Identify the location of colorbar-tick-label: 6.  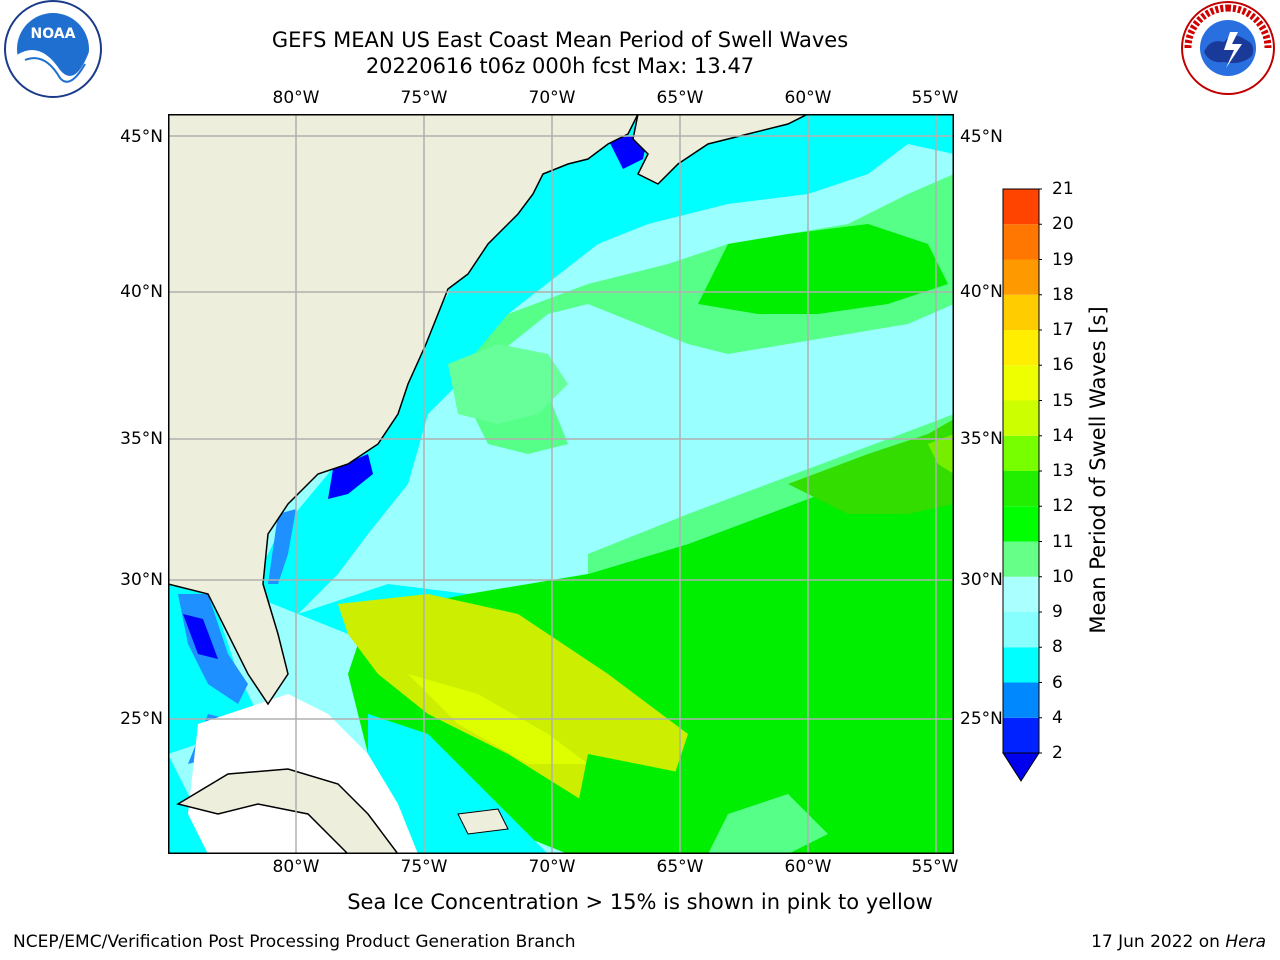
(1057, 682).